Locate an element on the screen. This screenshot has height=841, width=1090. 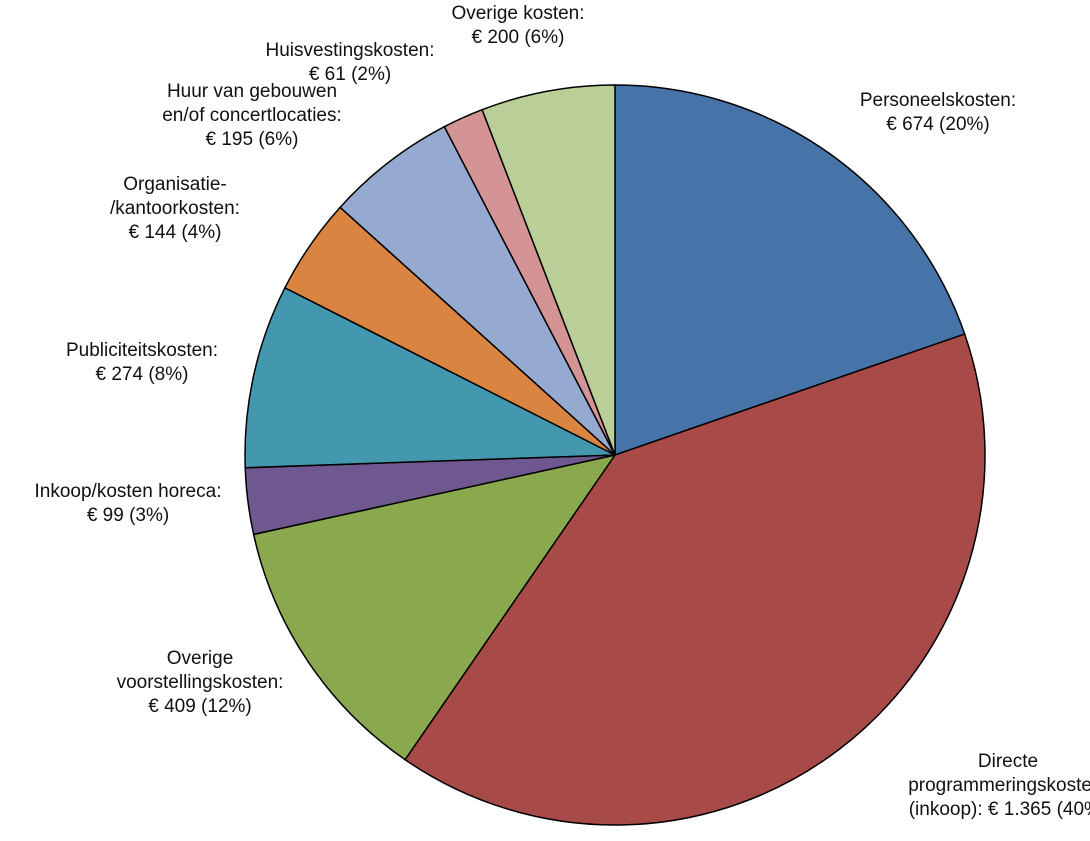
slice-label-line: Publiciteitskosten: is located at coordinates (142, 350).